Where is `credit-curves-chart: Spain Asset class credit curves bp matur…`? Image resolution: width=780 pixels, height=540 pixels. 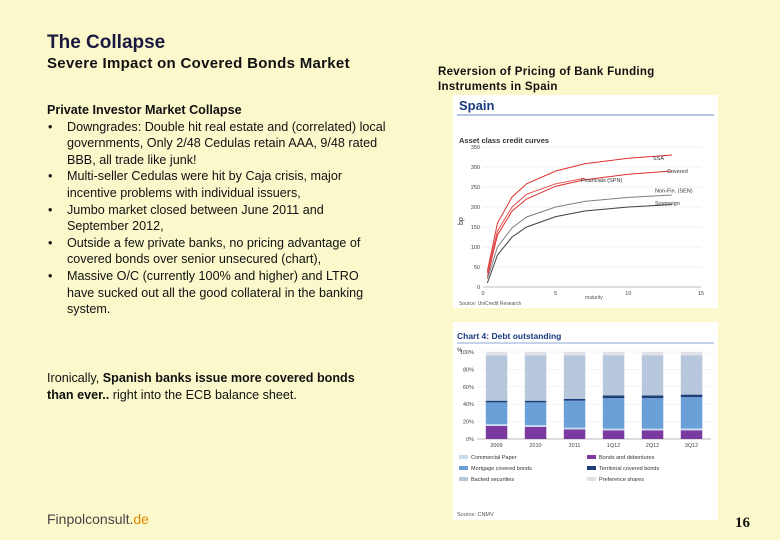 credit-curves-chart: Spain Asset class credit curves bp matur… is located at coordinates (585, 201).